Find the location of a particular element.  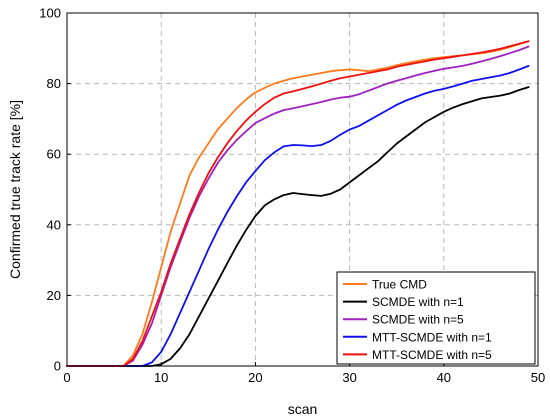

y-axis-label: Confirmed true track rate [%] is located at coordinates (15, 189).